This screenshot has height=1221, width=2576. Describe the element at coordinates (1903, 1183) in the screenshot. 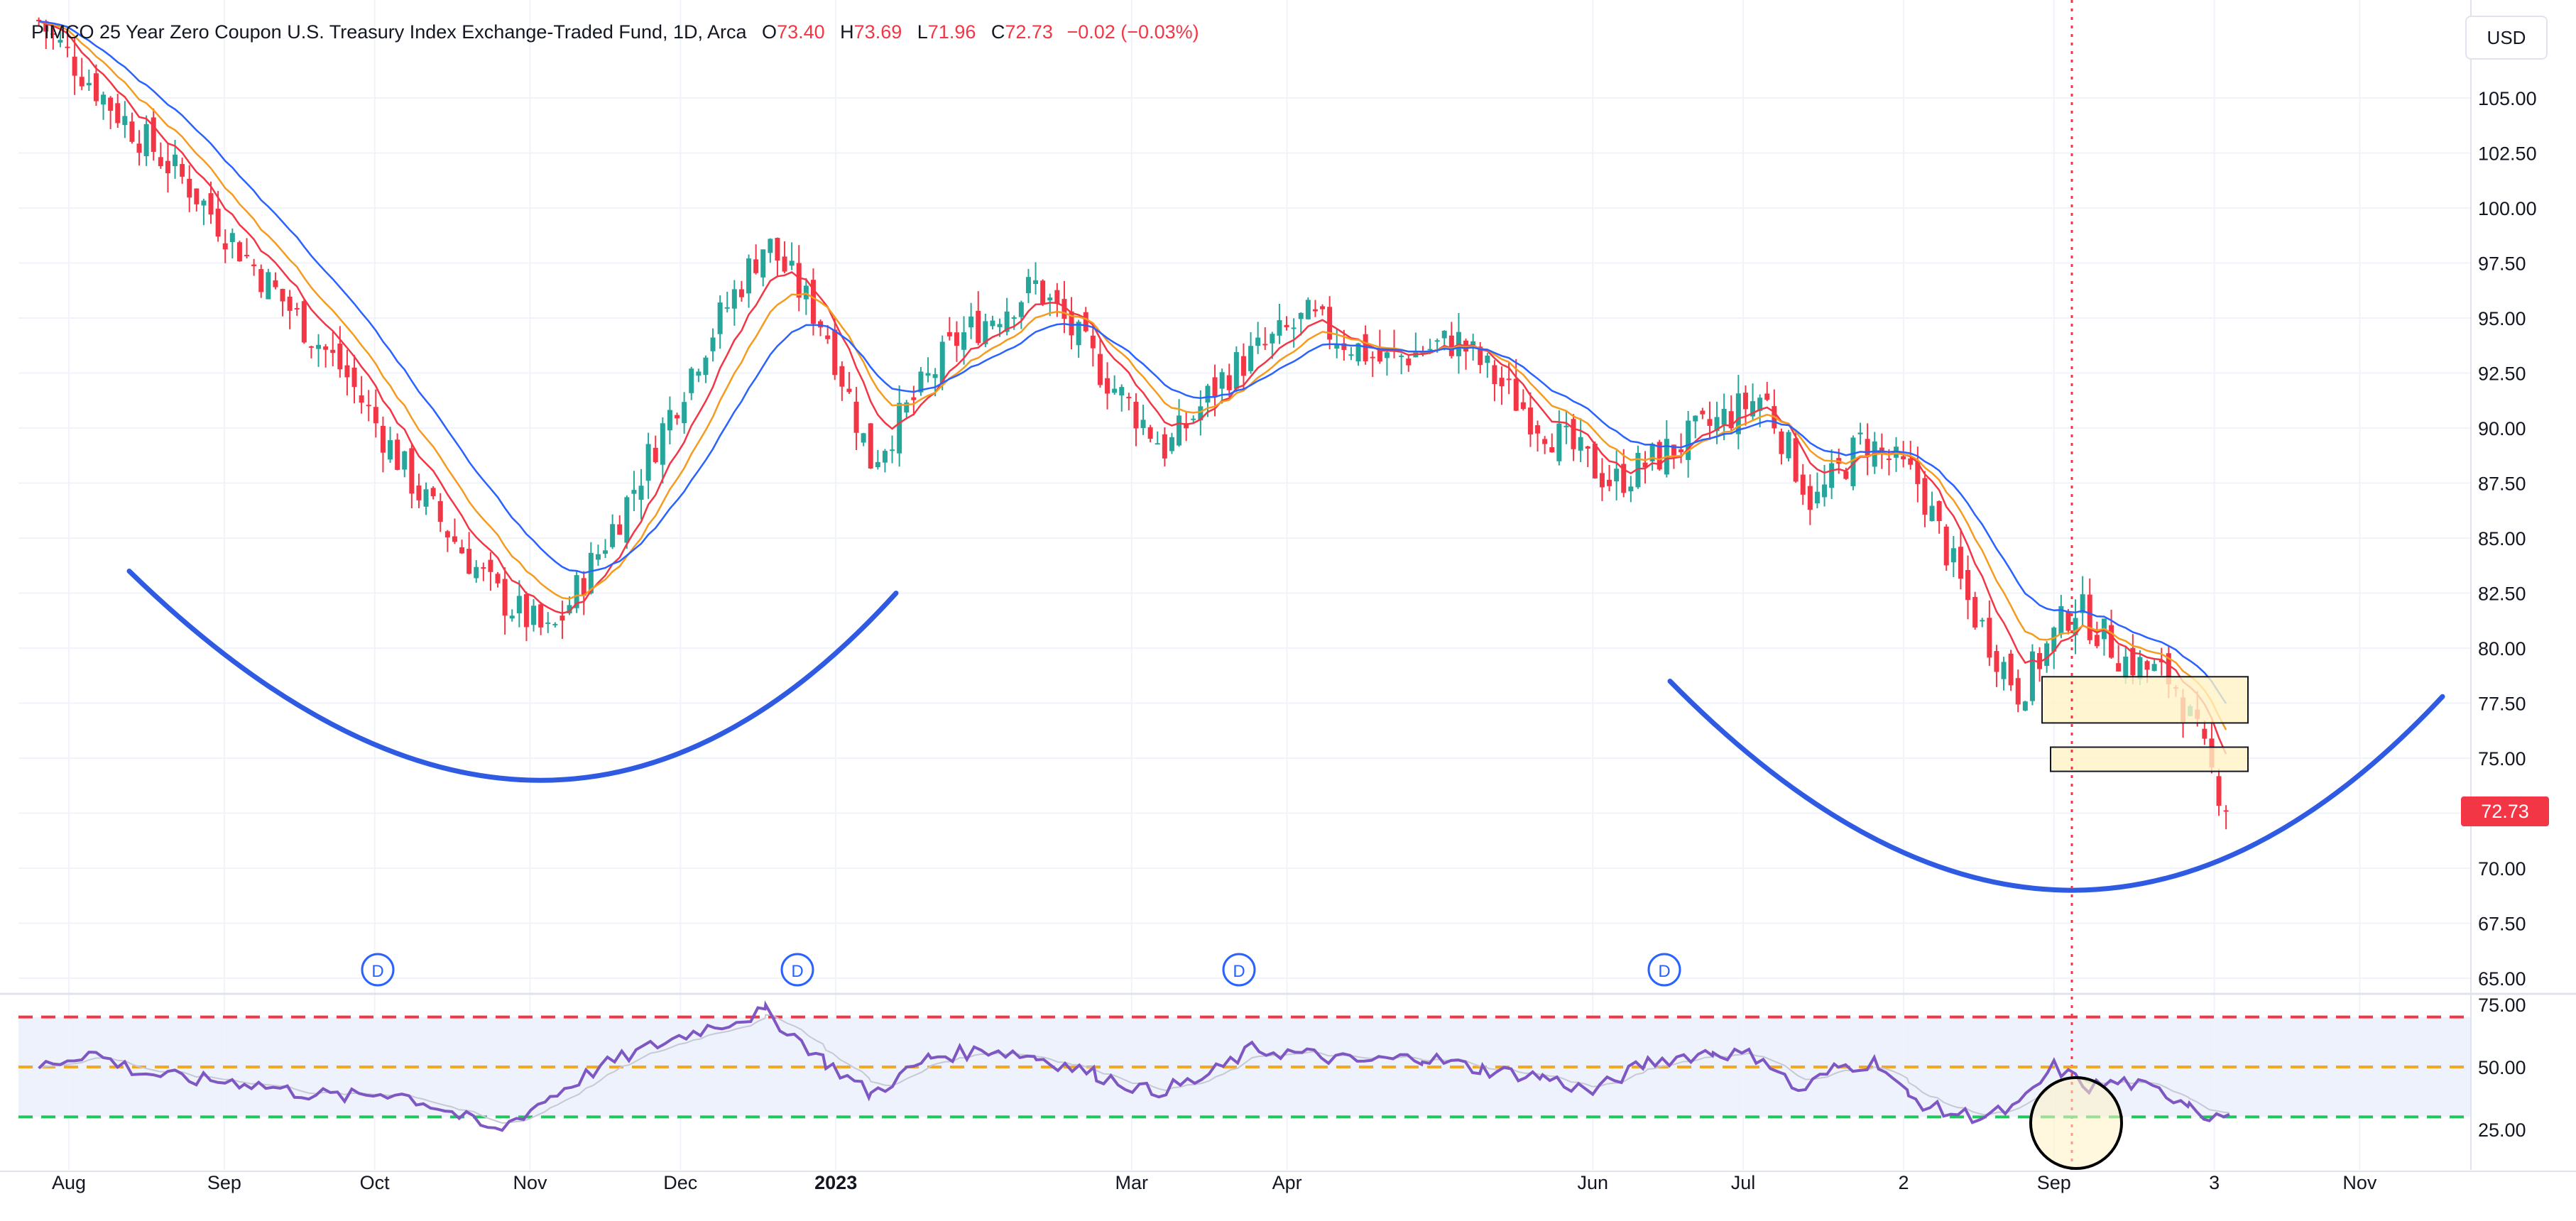

I see `time-axis-label: 2` at that location.